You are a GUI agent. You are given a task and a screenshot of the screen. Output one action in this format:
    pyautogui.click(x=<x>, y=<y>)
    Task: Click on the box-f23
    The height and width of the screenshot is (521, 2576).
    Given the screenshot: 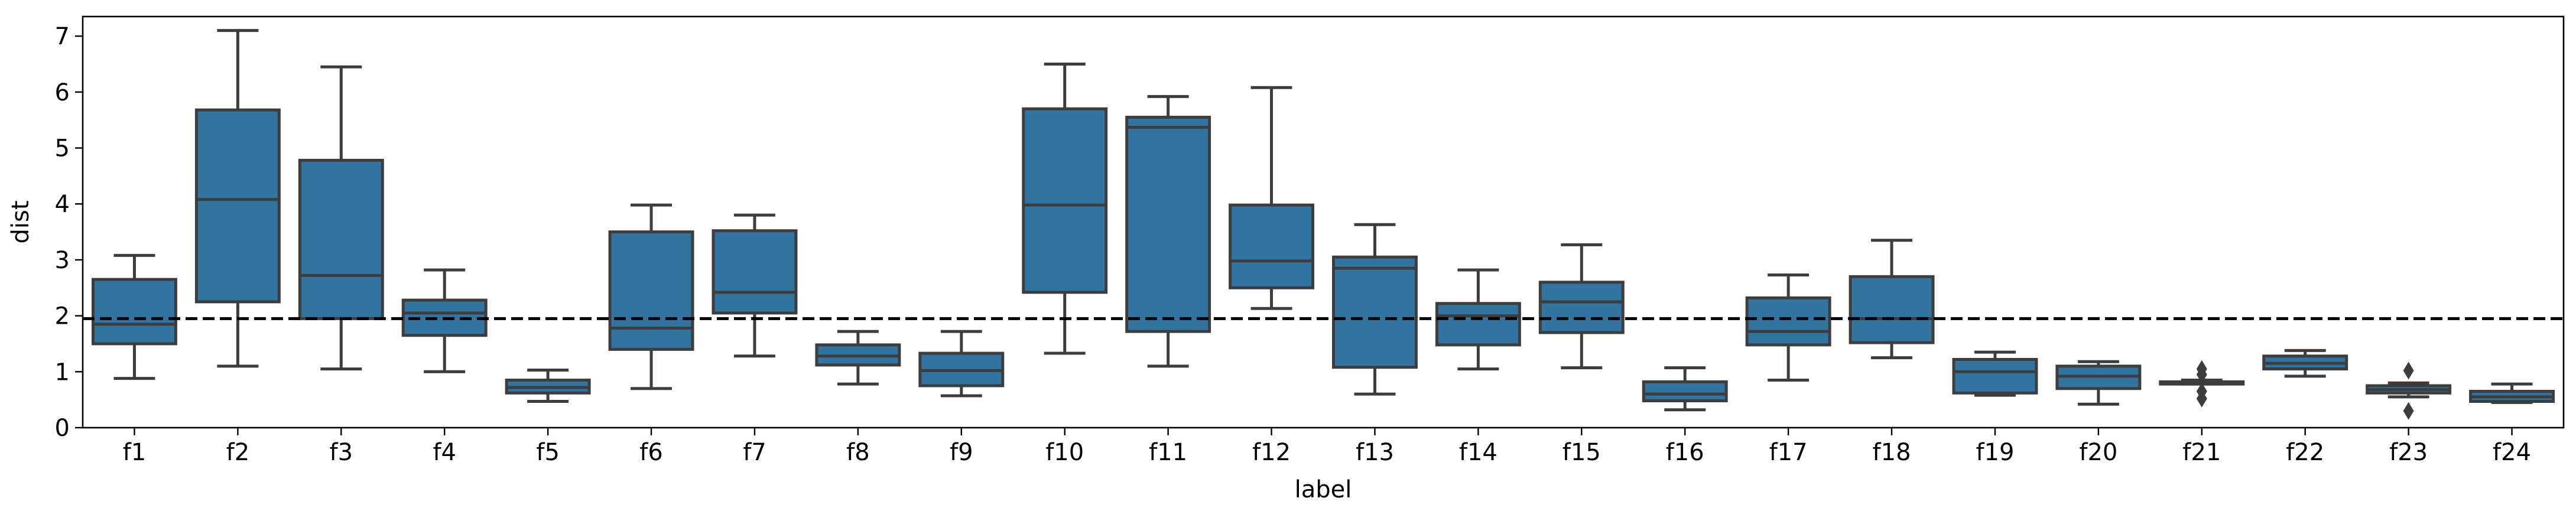 What is the action you would take?
    pyautogui.click(x=2409, y=391)
    